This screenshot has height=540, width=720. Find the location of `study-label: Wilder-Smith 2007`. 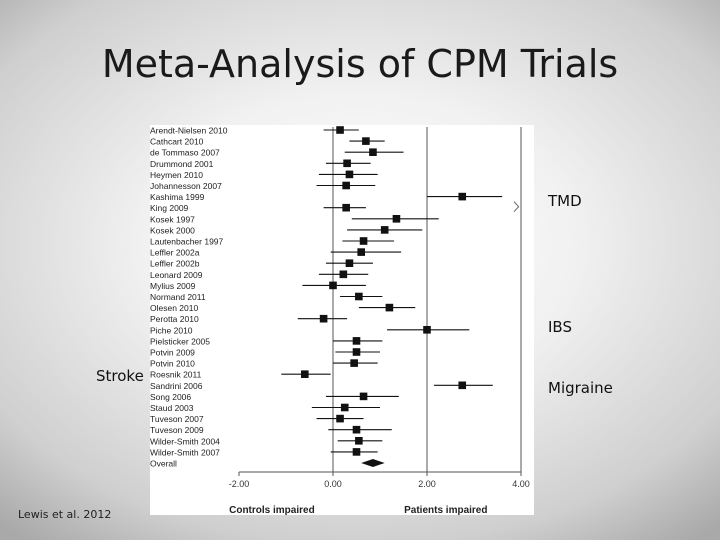

study-label: Wilder-Smith 2007 is located at coordinates (185, 452).